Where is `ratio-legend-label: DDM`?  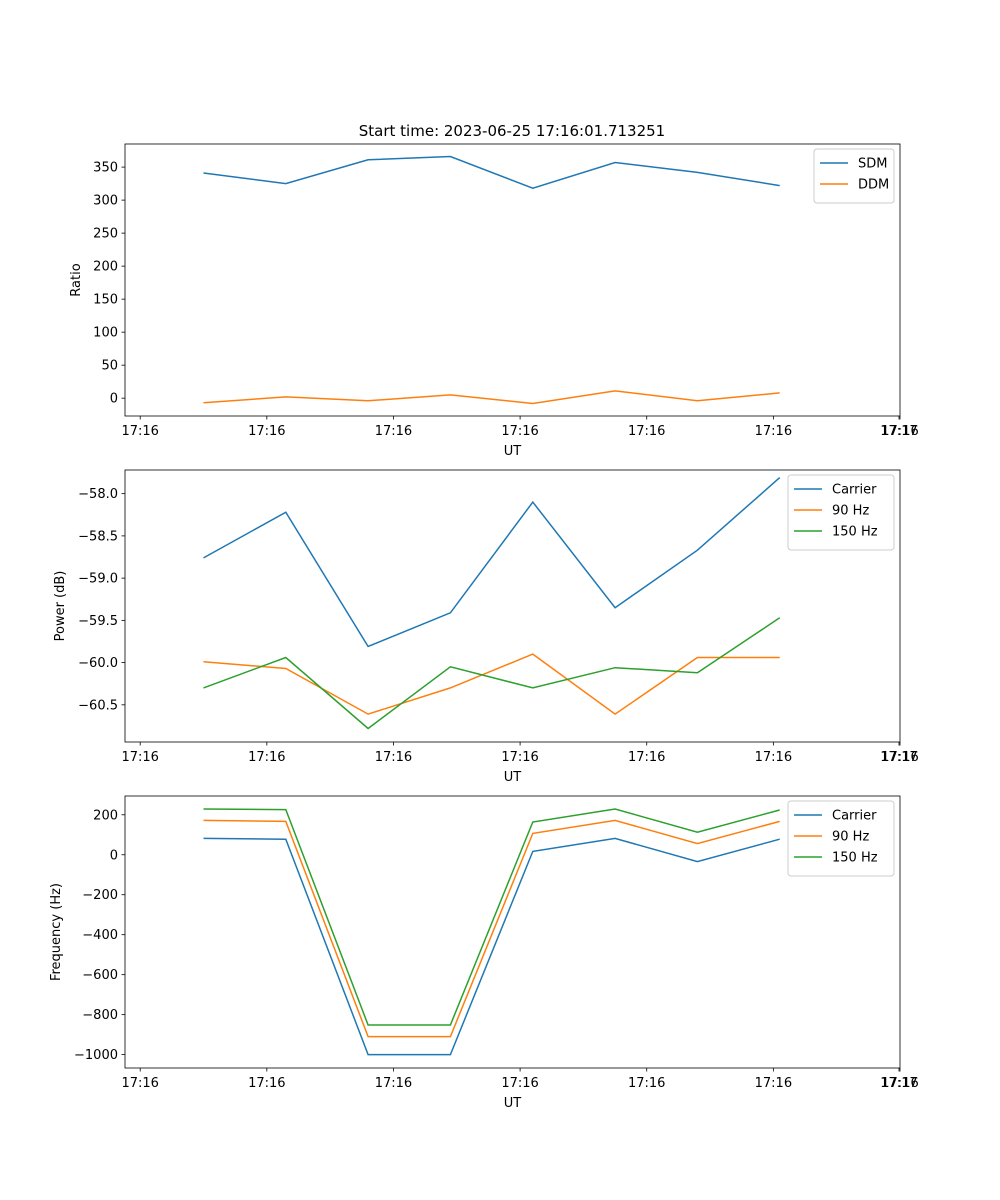 ratio-legend-label: DDM is located at coordinates (873, 185).